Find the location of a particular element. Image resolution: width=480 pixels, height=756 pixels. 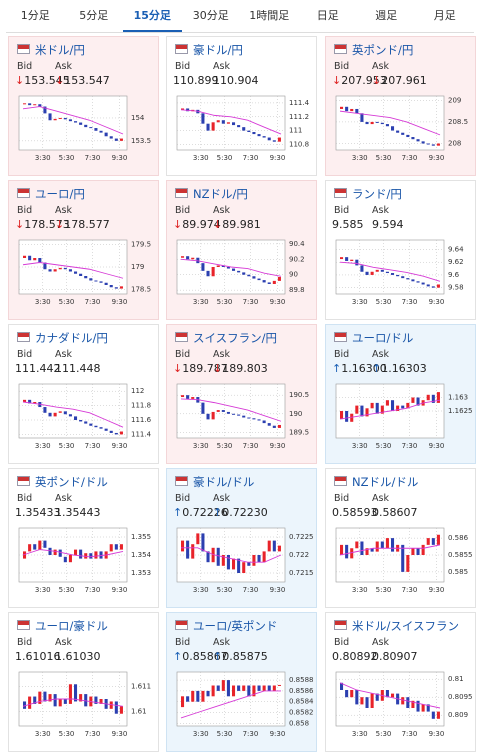

y-tick-label: 179 is located at coordinates (137, 267).